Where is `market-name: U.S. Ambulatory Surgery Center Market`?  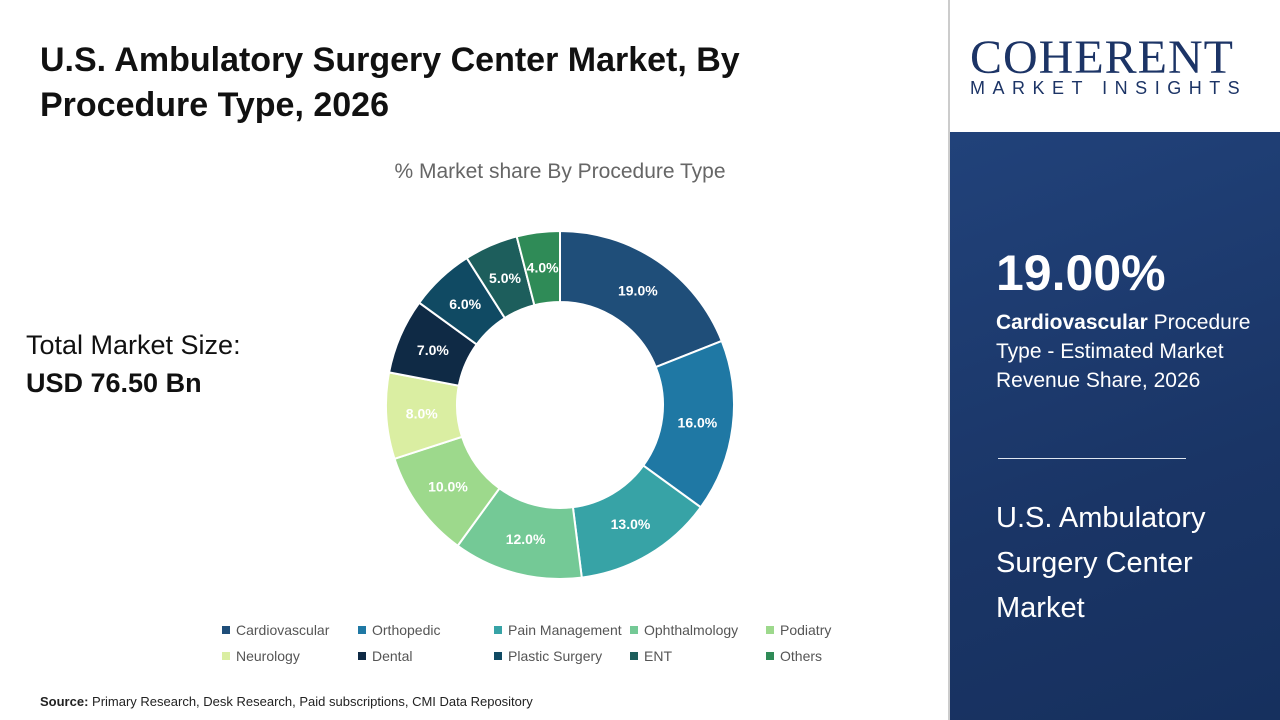
market-name: U.S. Ambulatory Surgery Center Market is located at coordinates (1101, 563).